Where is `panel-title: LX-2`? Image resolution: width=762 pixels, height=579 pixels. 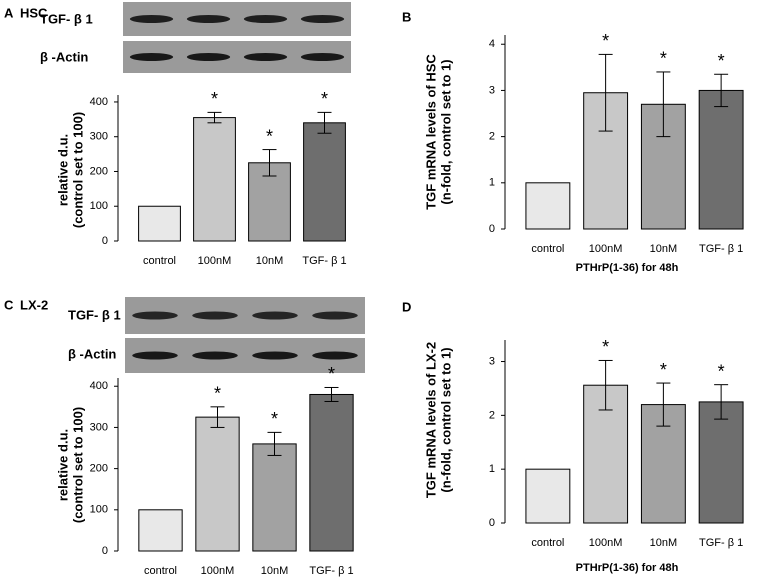
panel-title: LX-2 is located at coordinates (34, 304).